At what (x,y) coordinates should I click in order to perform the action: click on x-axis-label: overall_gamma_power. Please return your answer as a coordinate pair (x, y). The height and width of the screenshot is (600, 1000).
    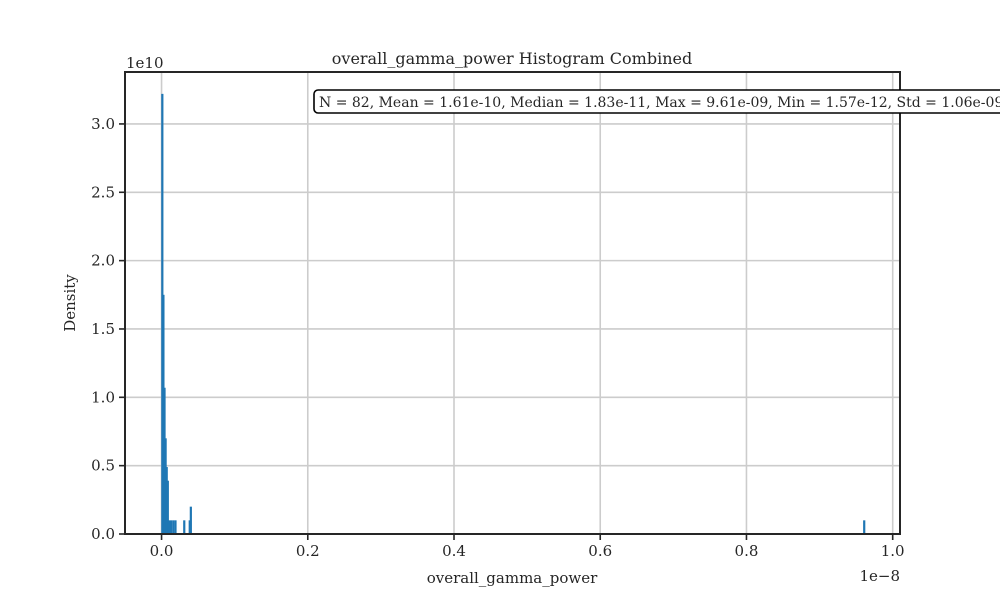
    Looking at the image, I should click on (512, 578).